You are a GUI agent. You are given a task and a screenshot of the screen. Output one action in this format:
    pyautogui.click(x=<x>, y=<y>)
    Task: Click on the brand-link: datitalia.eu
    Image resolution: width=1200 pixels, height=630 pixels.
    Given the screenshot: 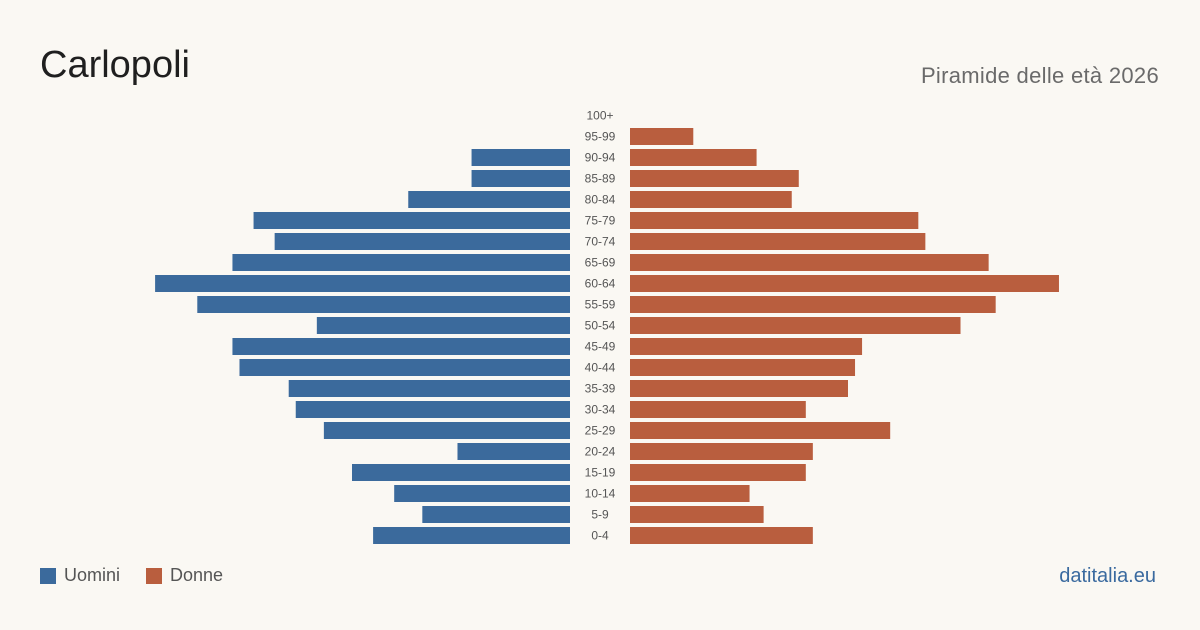 What is the action you would take?
    pyautogui.click(x=1107, y=576)
    